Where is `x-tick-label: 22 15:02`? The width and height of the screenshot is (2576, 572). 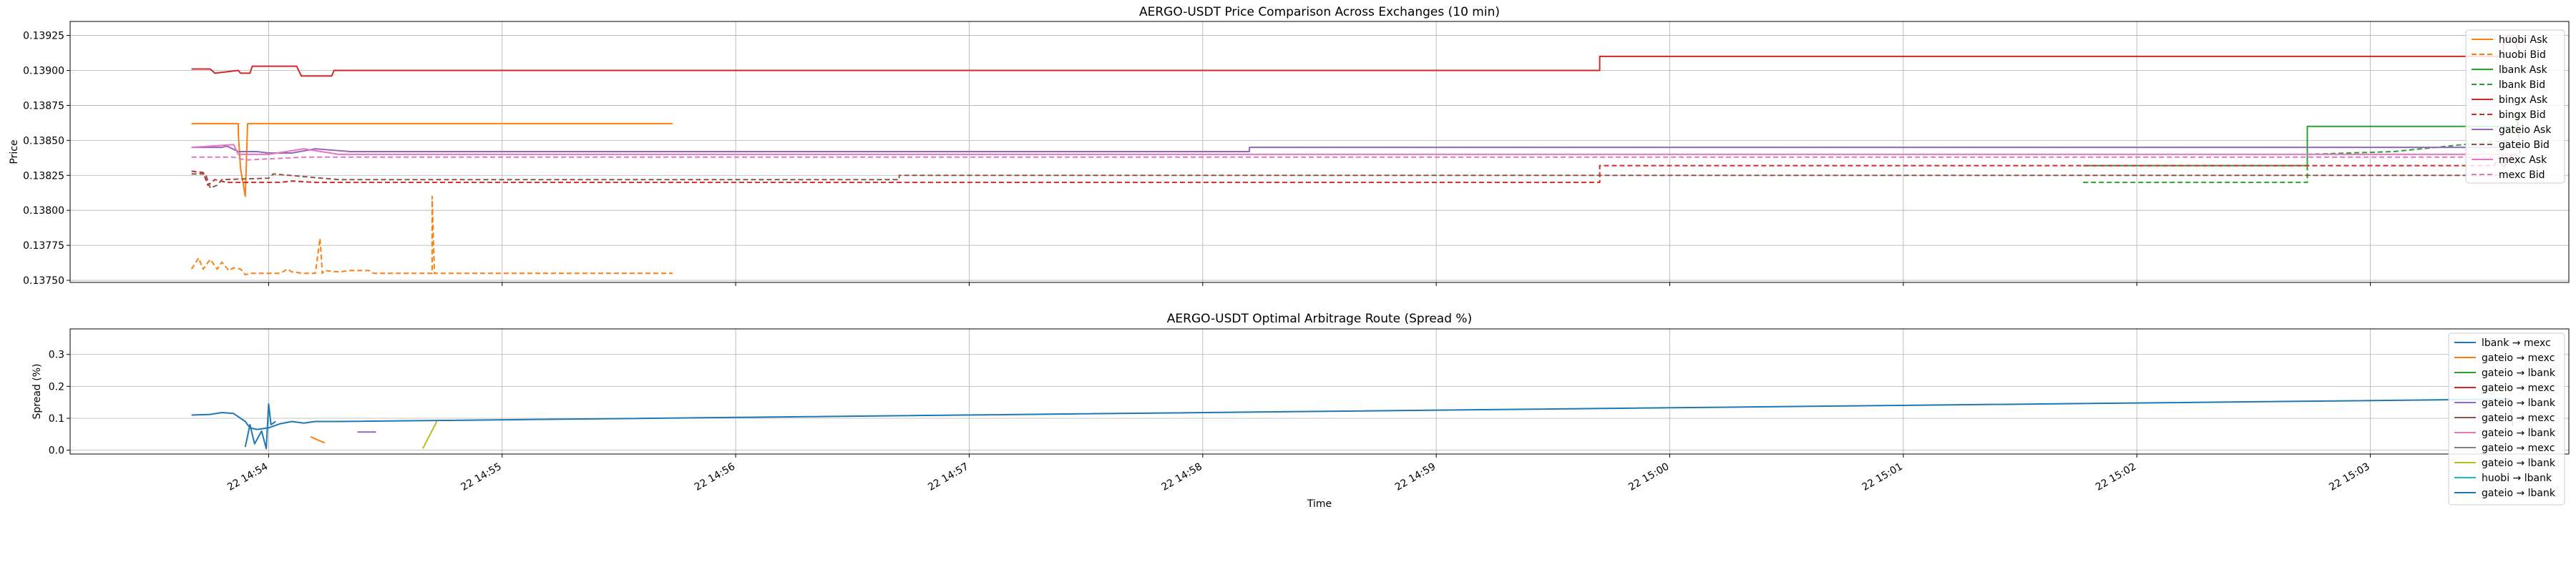 x-tick-label: 22 15:02 is located at coordinates (2116, 477).